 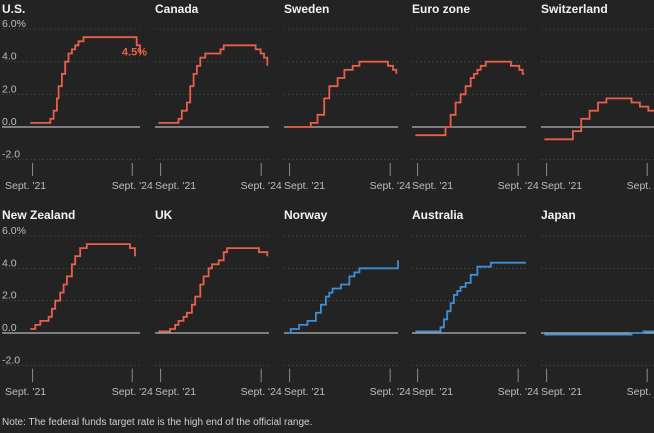 I want to click on panel-title: Euro zone, so click(x=441, y=9).